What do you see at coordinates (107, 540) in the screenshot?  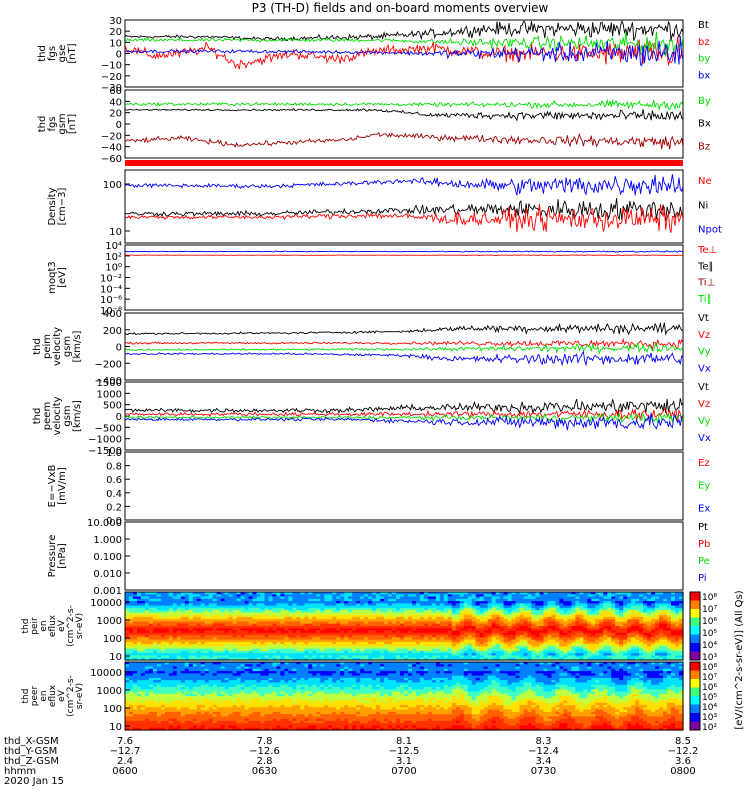 I see `y-tick-label: 1.000` at bounding box center [107, 540].